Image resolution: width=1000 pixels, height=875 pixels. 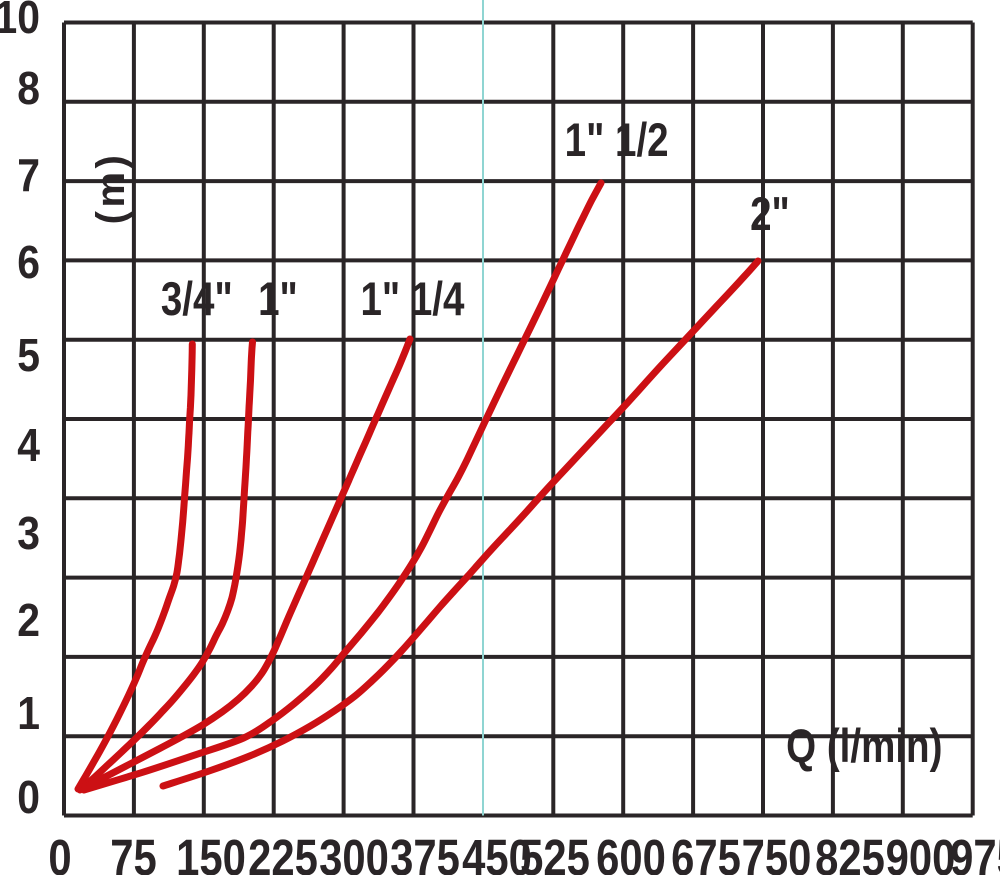 What do you see at coordinates (777, 852) in the screenshot?
I see `svg-text: 750` at bounding box center [777, 852].